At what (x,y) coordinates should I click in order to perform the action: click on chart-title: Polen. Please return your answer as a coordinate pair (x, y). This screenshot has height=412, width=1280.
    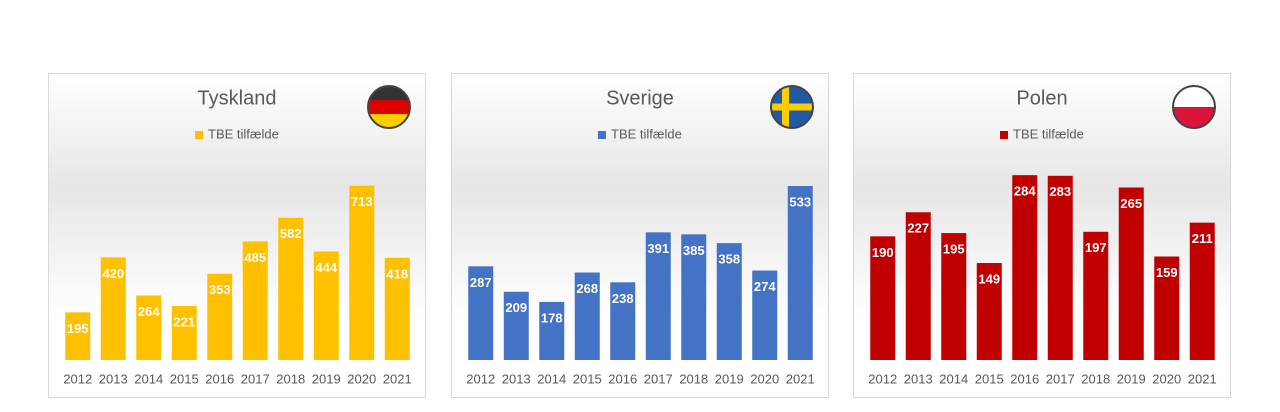
    Looking at the image, I should click on (1041, 98).